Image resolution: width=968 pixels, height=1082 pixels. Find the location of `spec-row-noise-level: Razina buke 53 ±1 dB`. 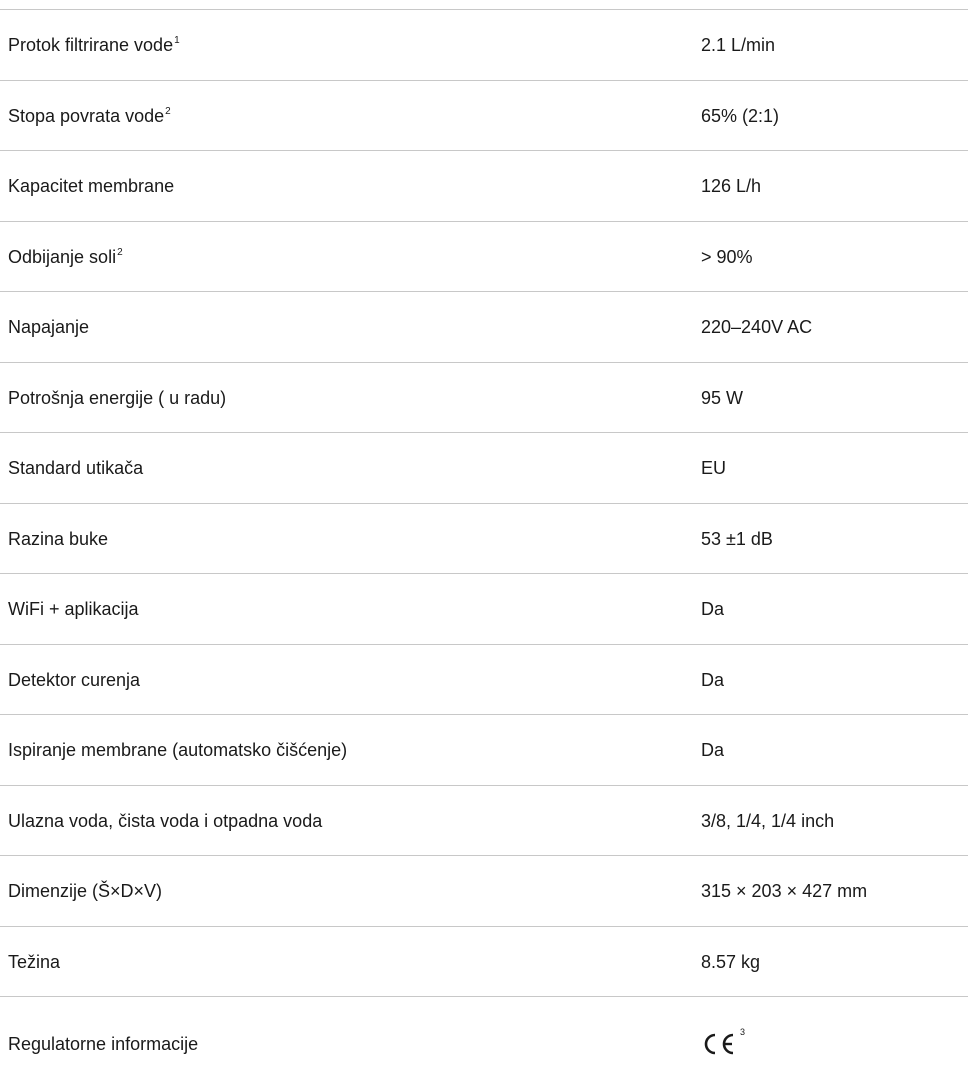

spec-row-noise-level: Razina buke 53 ±1 dB is located at coordinates (484, 539).